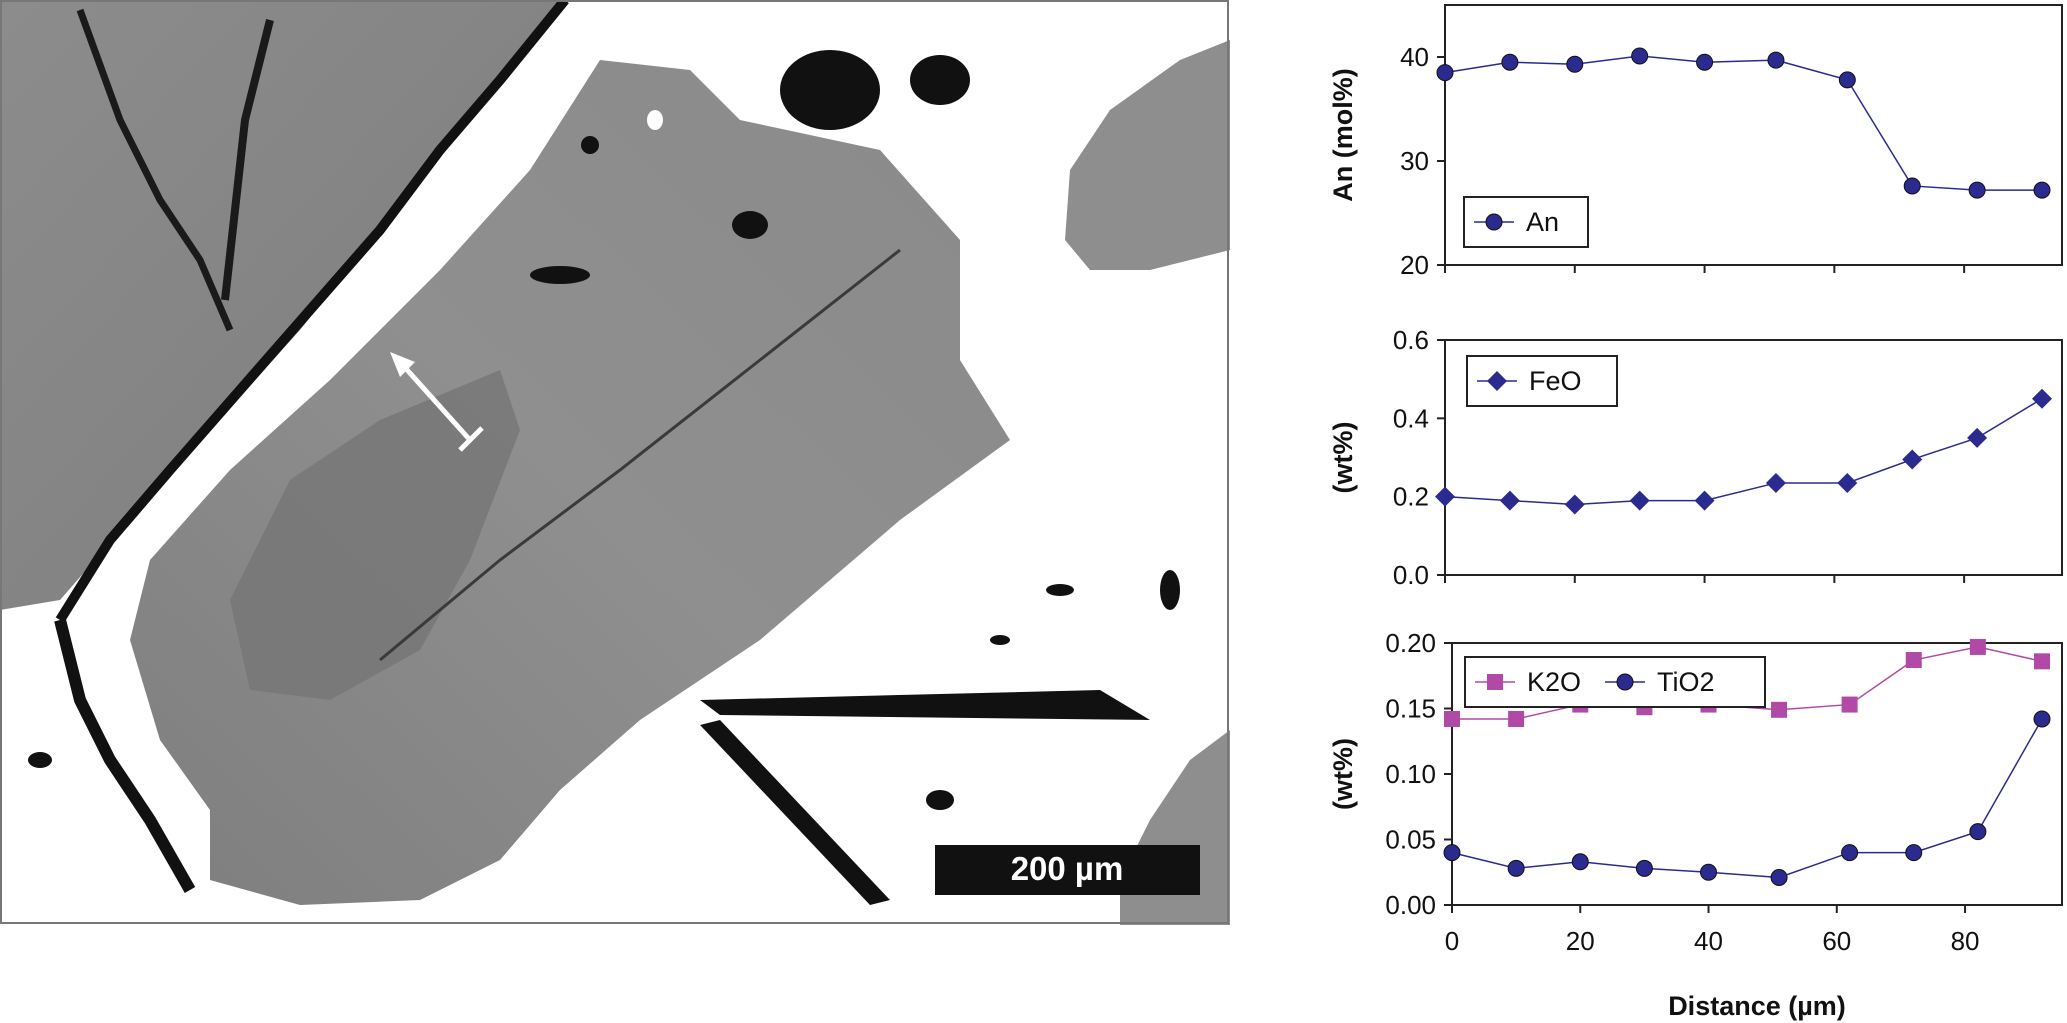  What do you see at coordinates (471, 439) in the screenshot?
I see `traverse-end-bar` at bounding box center [471, 439].